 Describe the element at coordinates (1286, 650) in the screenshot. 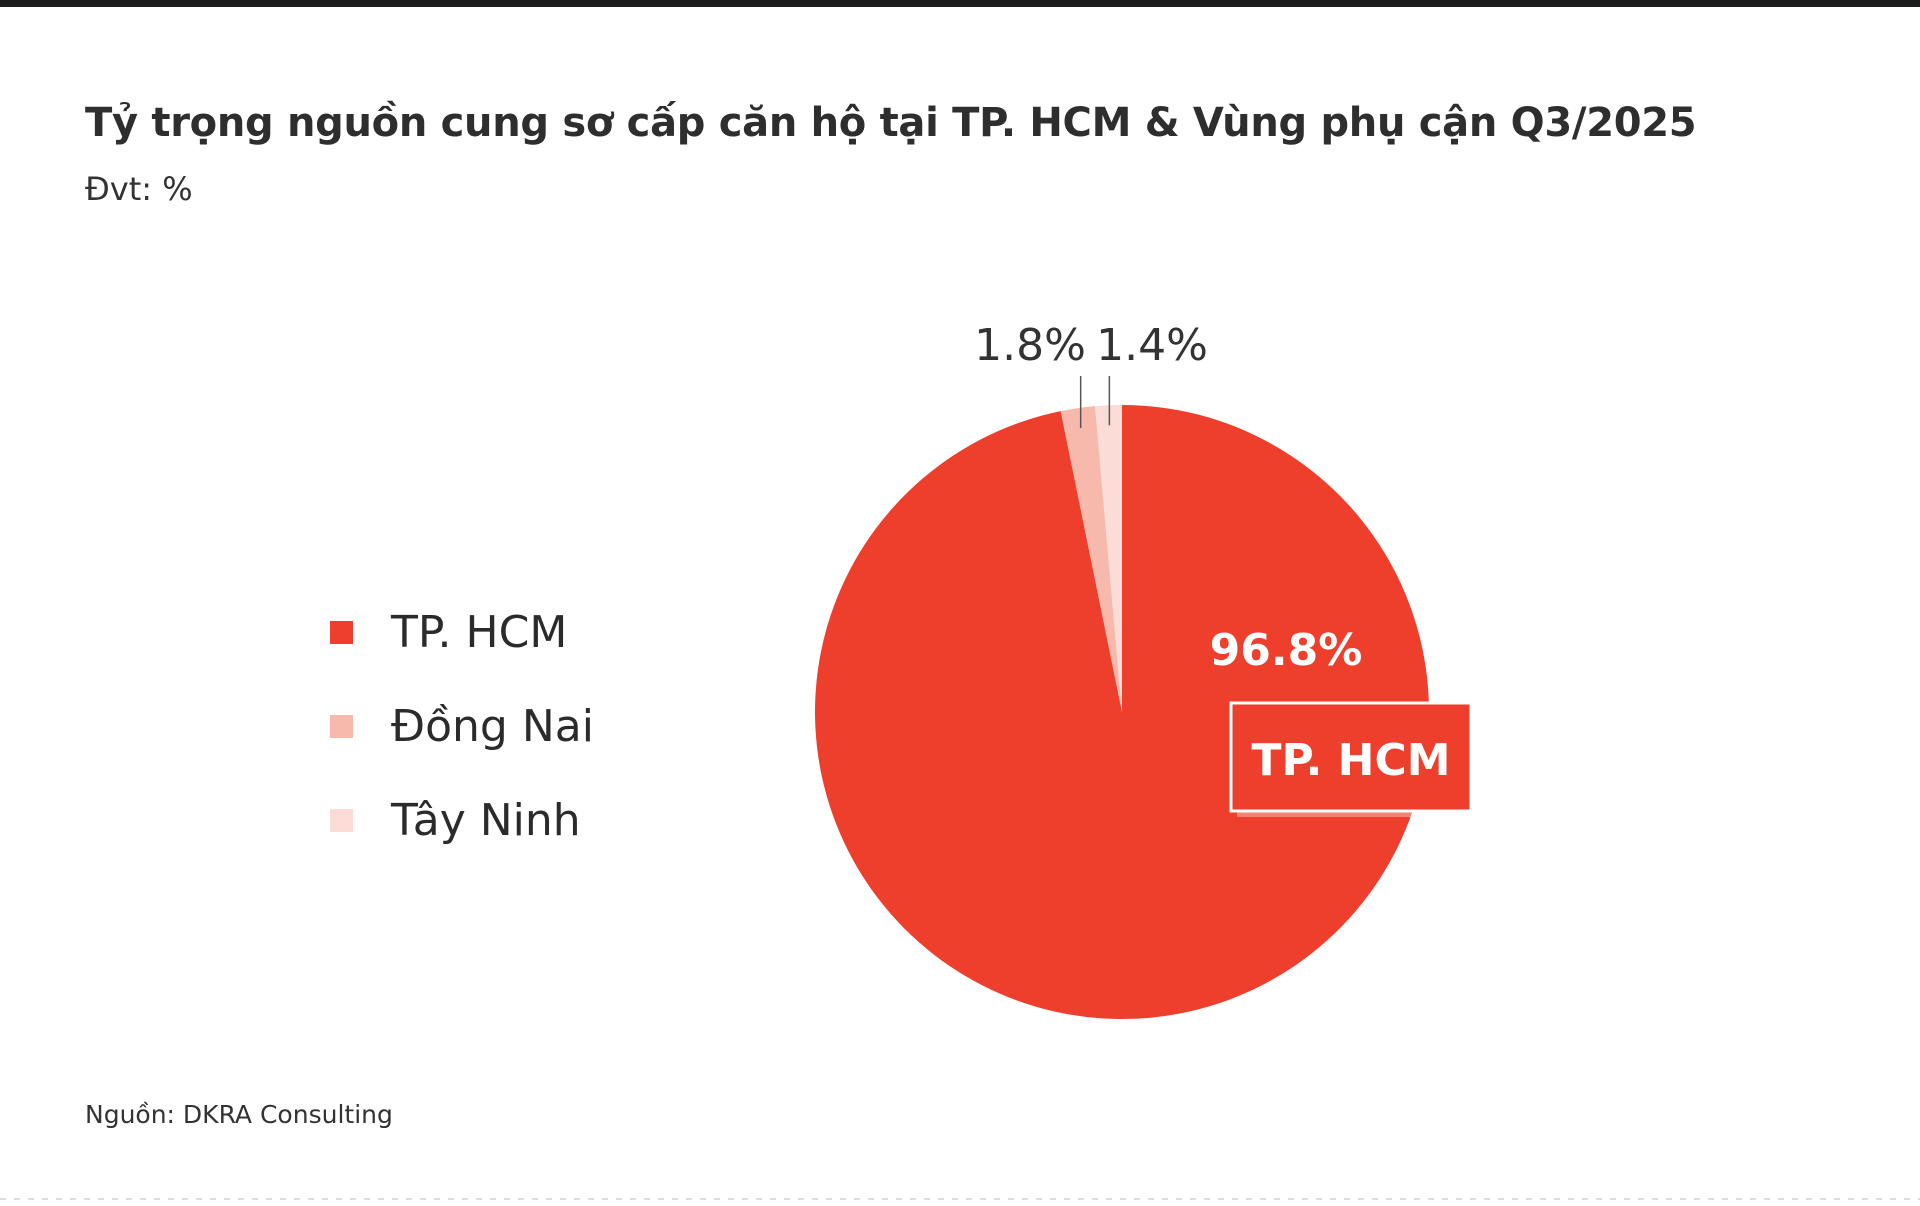

I see `data-label-hcm: 96.8%` at that location.